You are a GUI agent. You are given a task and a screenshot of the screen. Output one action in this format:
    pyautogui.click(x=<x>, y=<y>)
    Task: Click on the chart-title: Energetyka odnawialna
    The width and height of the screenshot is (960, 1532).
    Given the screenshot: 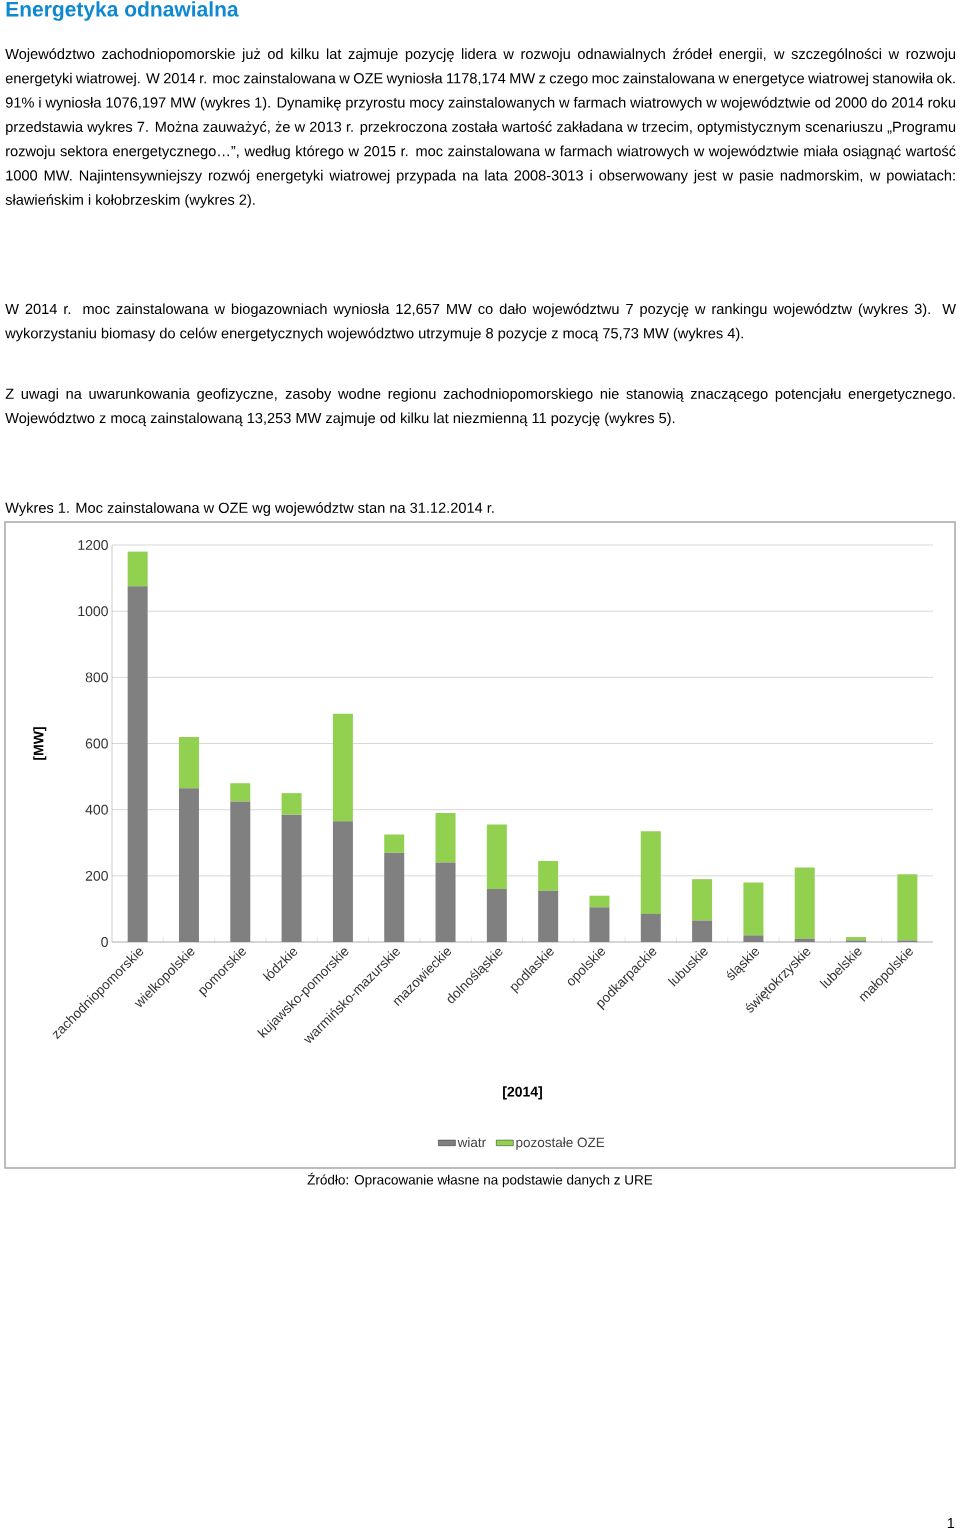 What is the action you would take?
    pyautogui.click(x=122, y=11)
    